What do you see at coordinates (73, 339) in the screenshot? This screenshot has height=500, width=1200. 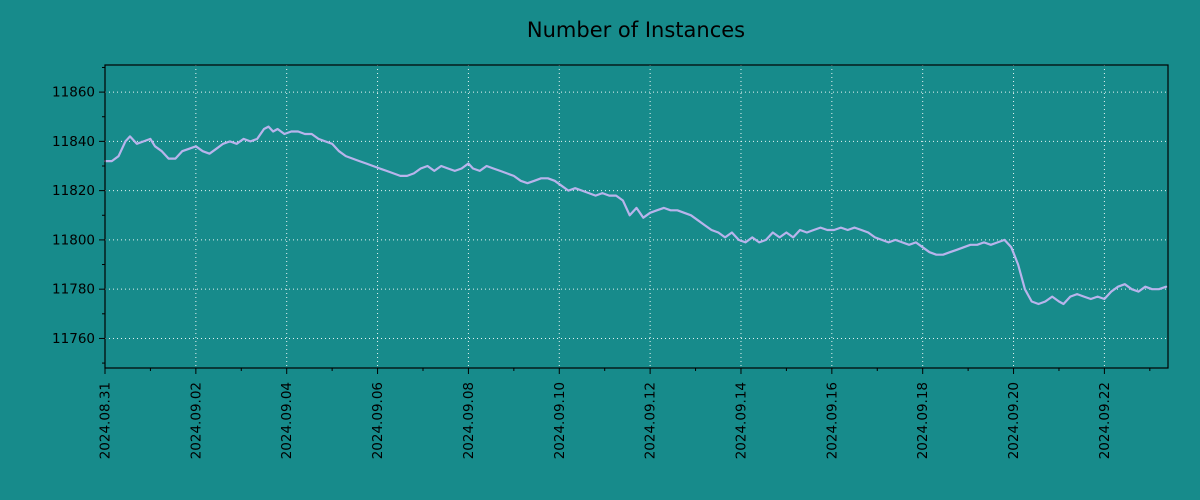 I see `y-tick-label: 11760` at bounding box center [73, 339].